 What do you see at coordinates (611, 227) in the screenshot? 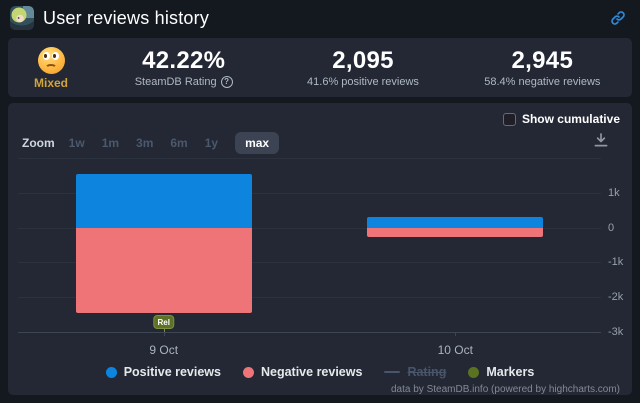
I see `y-tick-label: 0` at bounding box center [611, 227].